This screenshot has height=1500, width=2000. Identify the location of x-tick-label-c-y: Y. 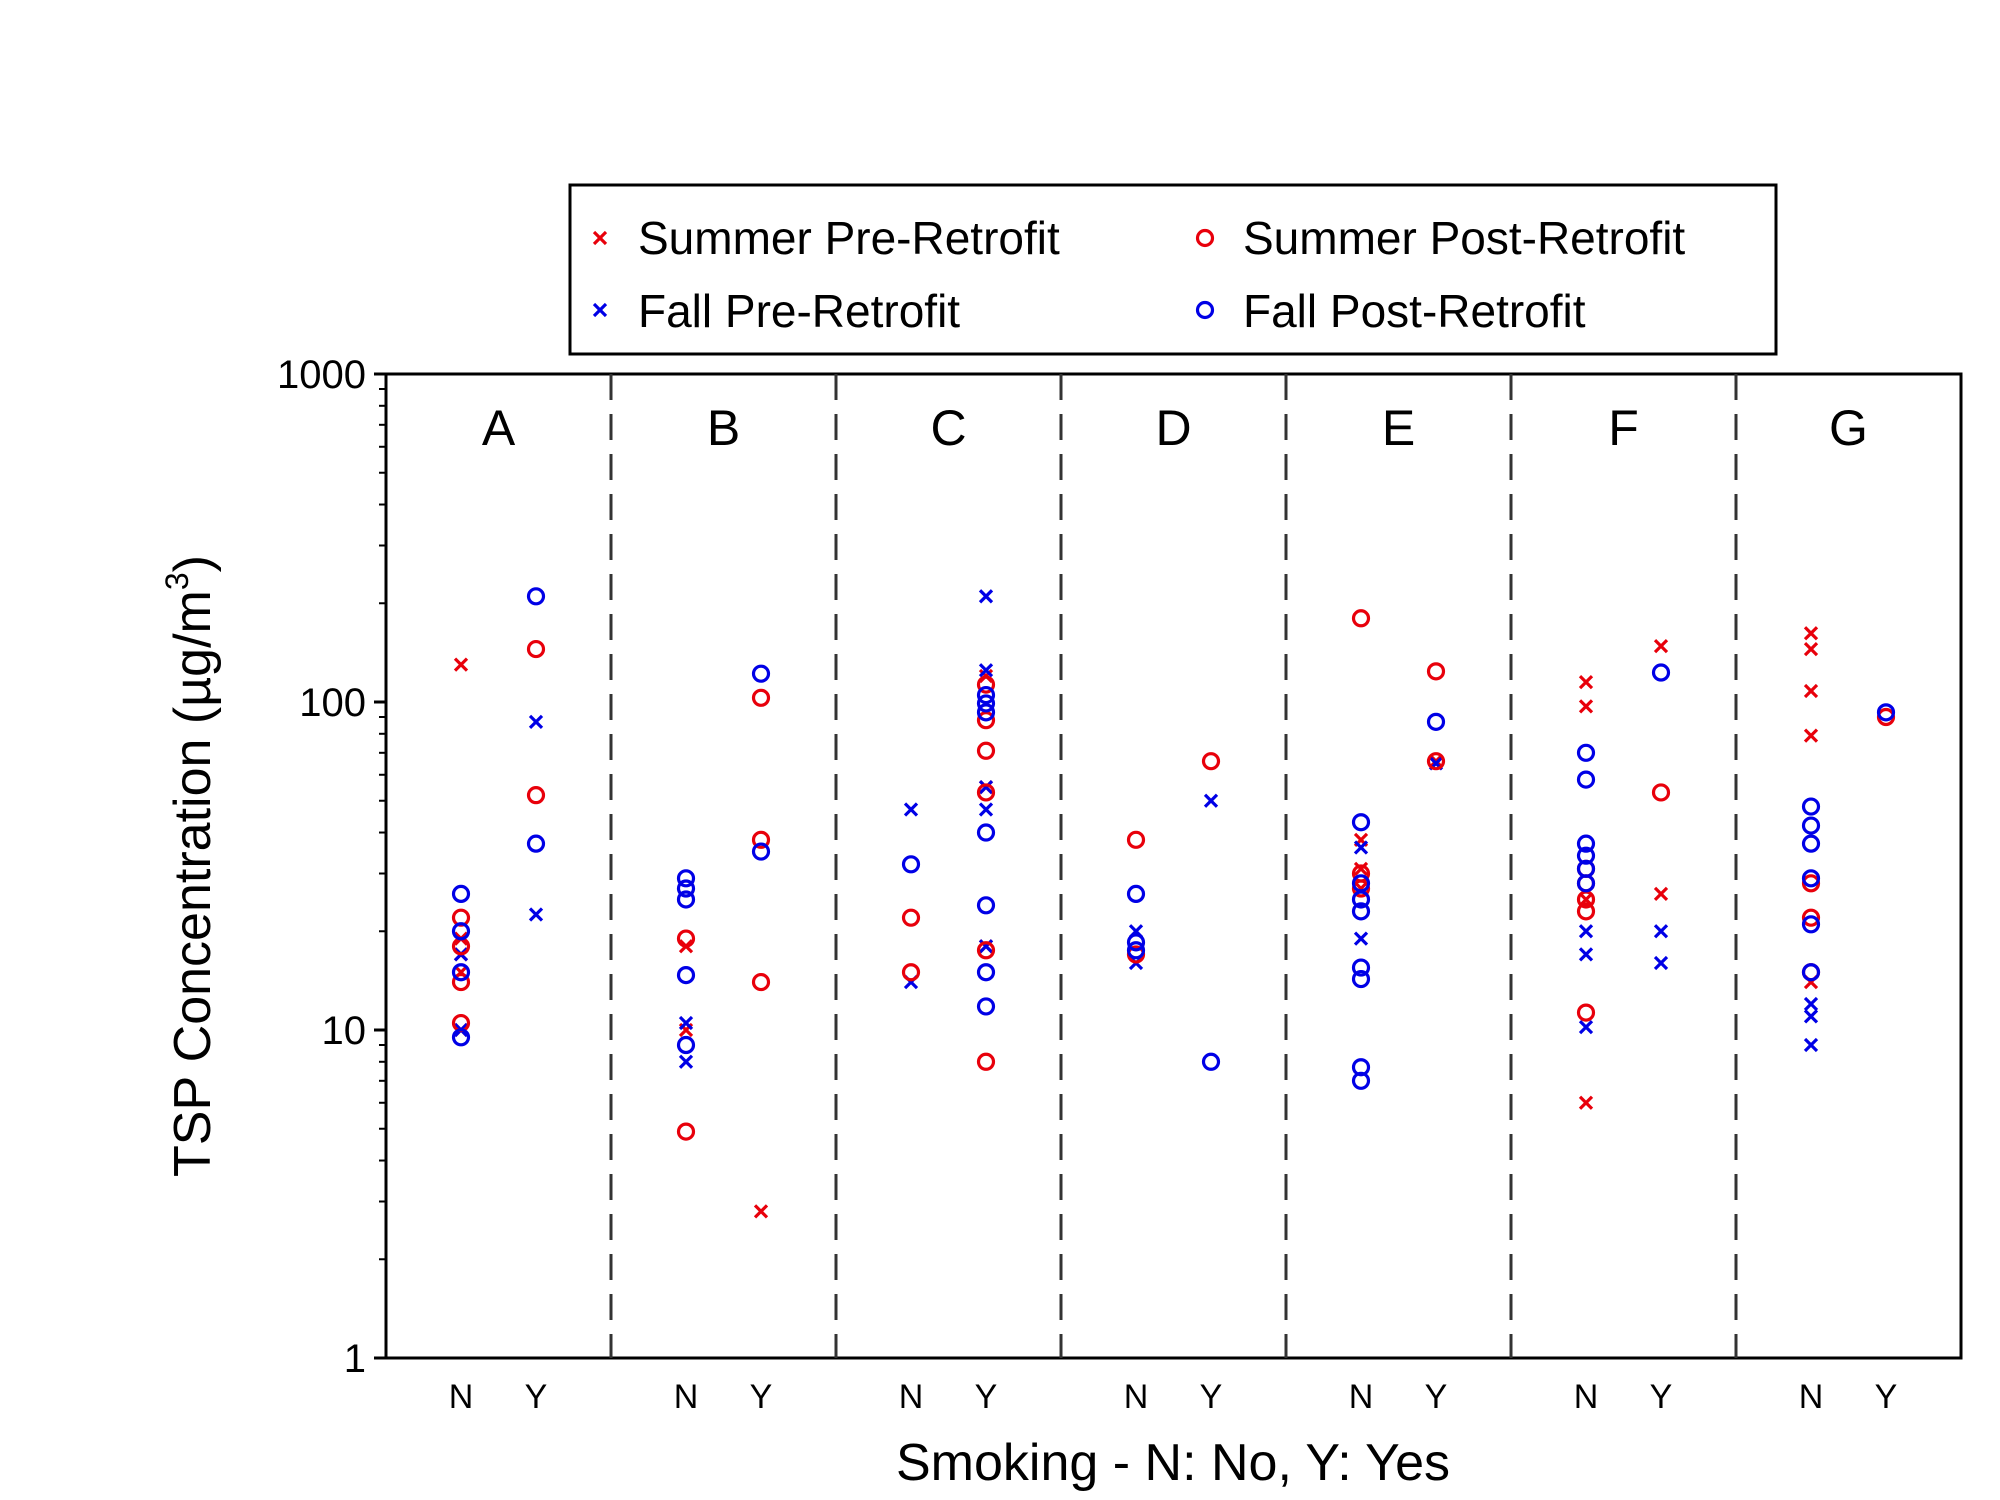
(986, 1397).